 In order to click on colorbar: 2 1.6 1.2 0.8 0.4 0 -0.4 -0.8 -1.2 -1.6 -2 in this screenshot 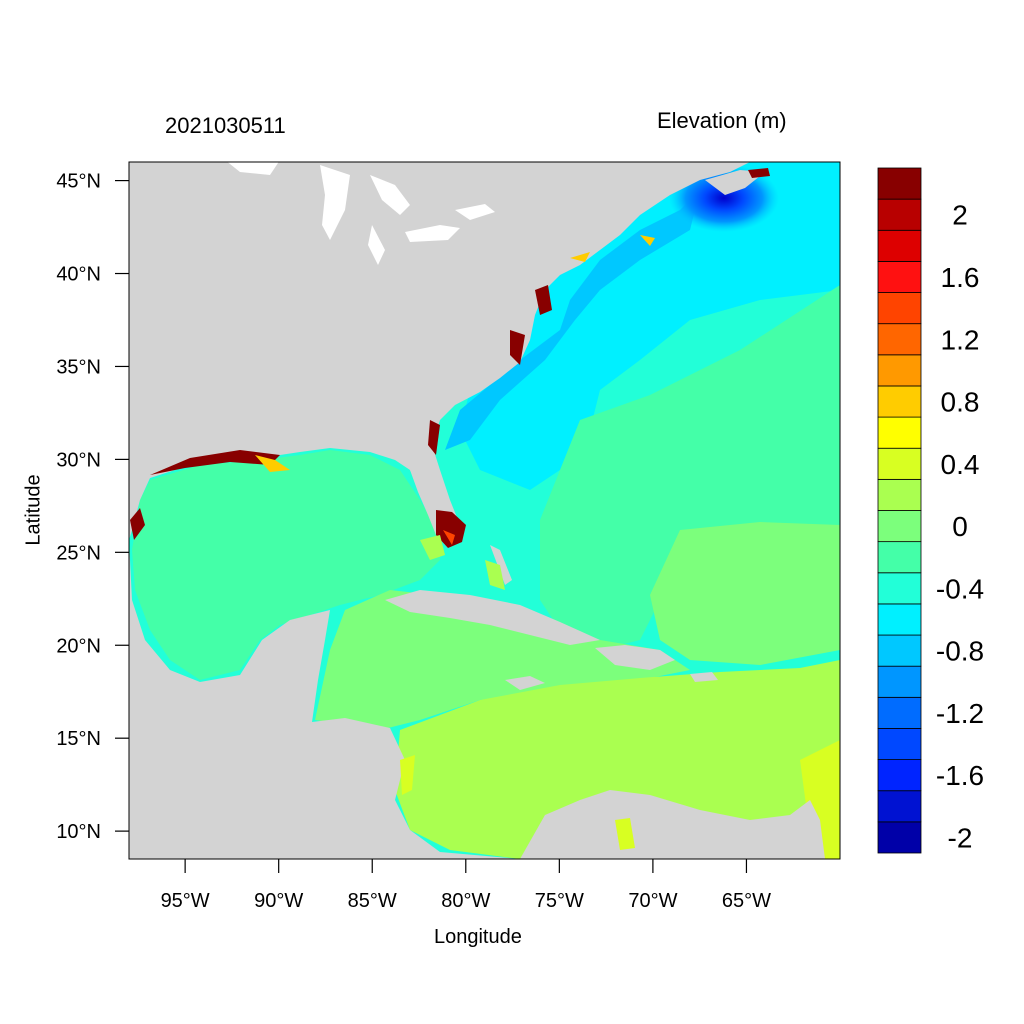, I will do `click(930, 510)`.